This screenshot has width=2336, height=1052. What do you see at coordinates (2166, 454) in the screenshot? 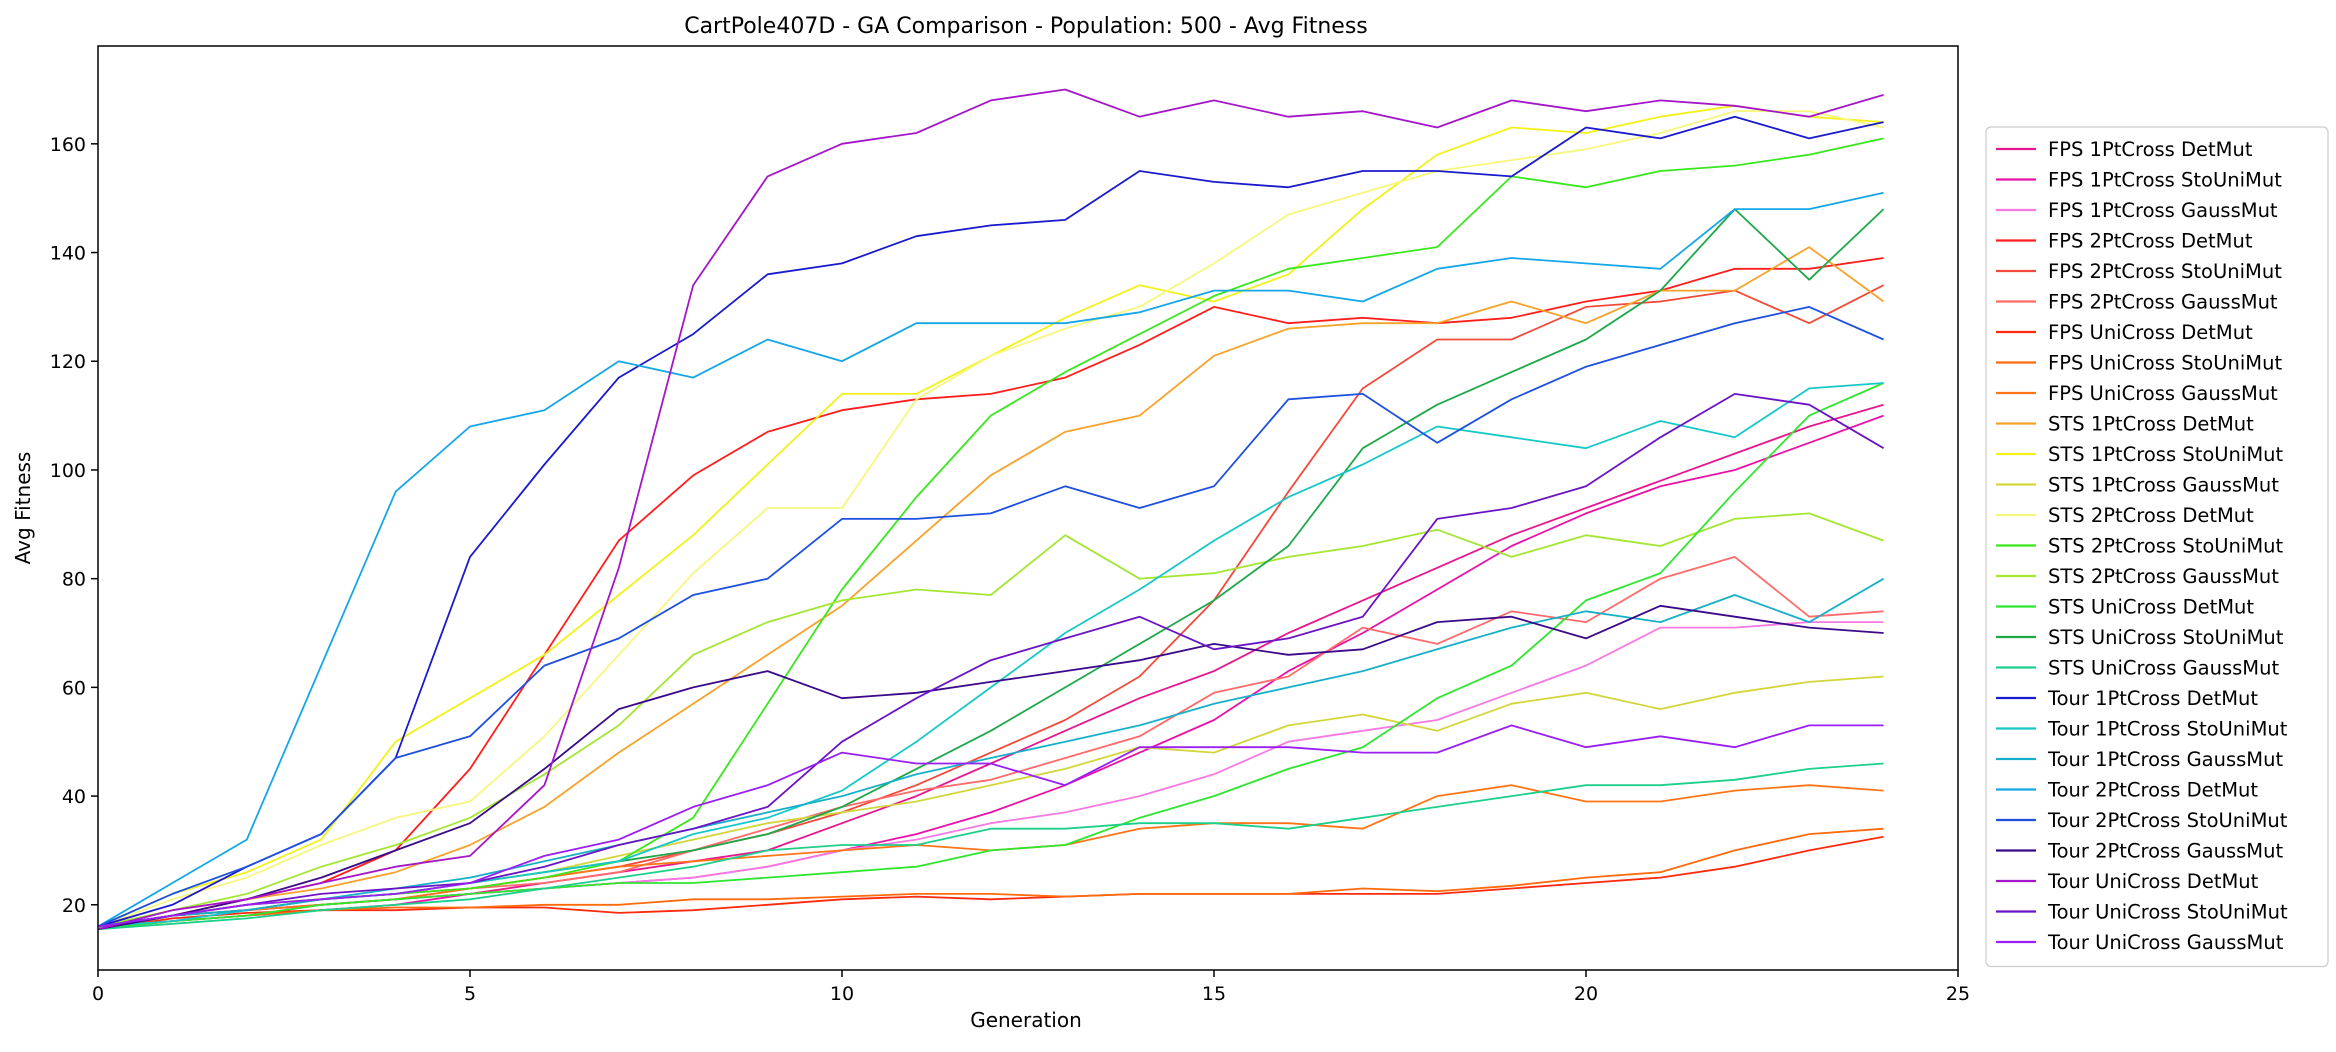
I see `legend-label: STS 1PtCross StoUniMut` at bounding box center [2166, 454].